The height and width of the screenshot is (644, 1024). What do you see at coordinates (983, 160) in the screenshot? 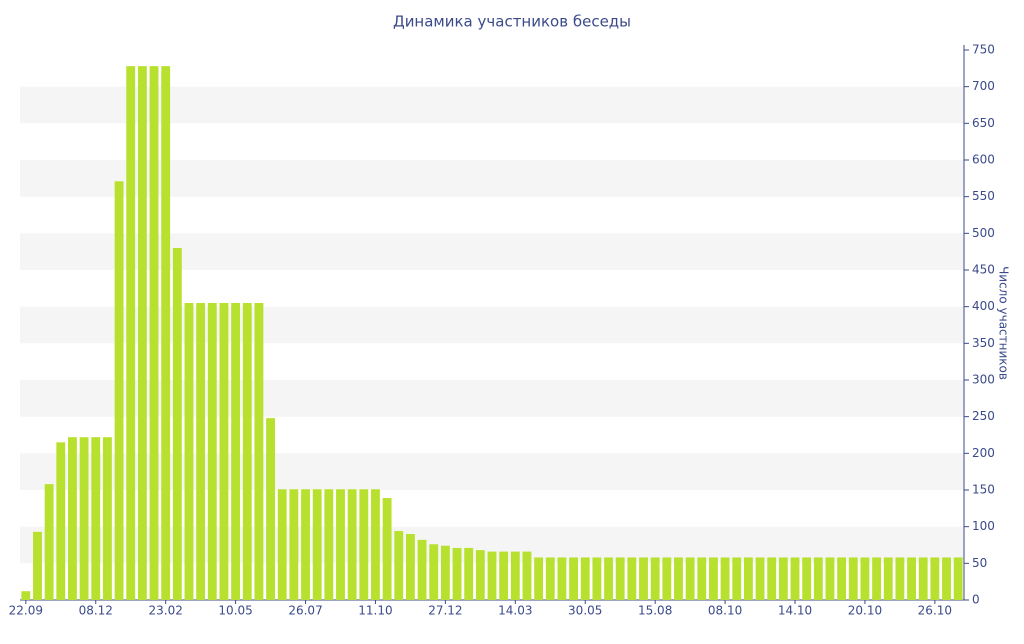
I see `y-tick-label: 600` at bounding box center [983, 160].